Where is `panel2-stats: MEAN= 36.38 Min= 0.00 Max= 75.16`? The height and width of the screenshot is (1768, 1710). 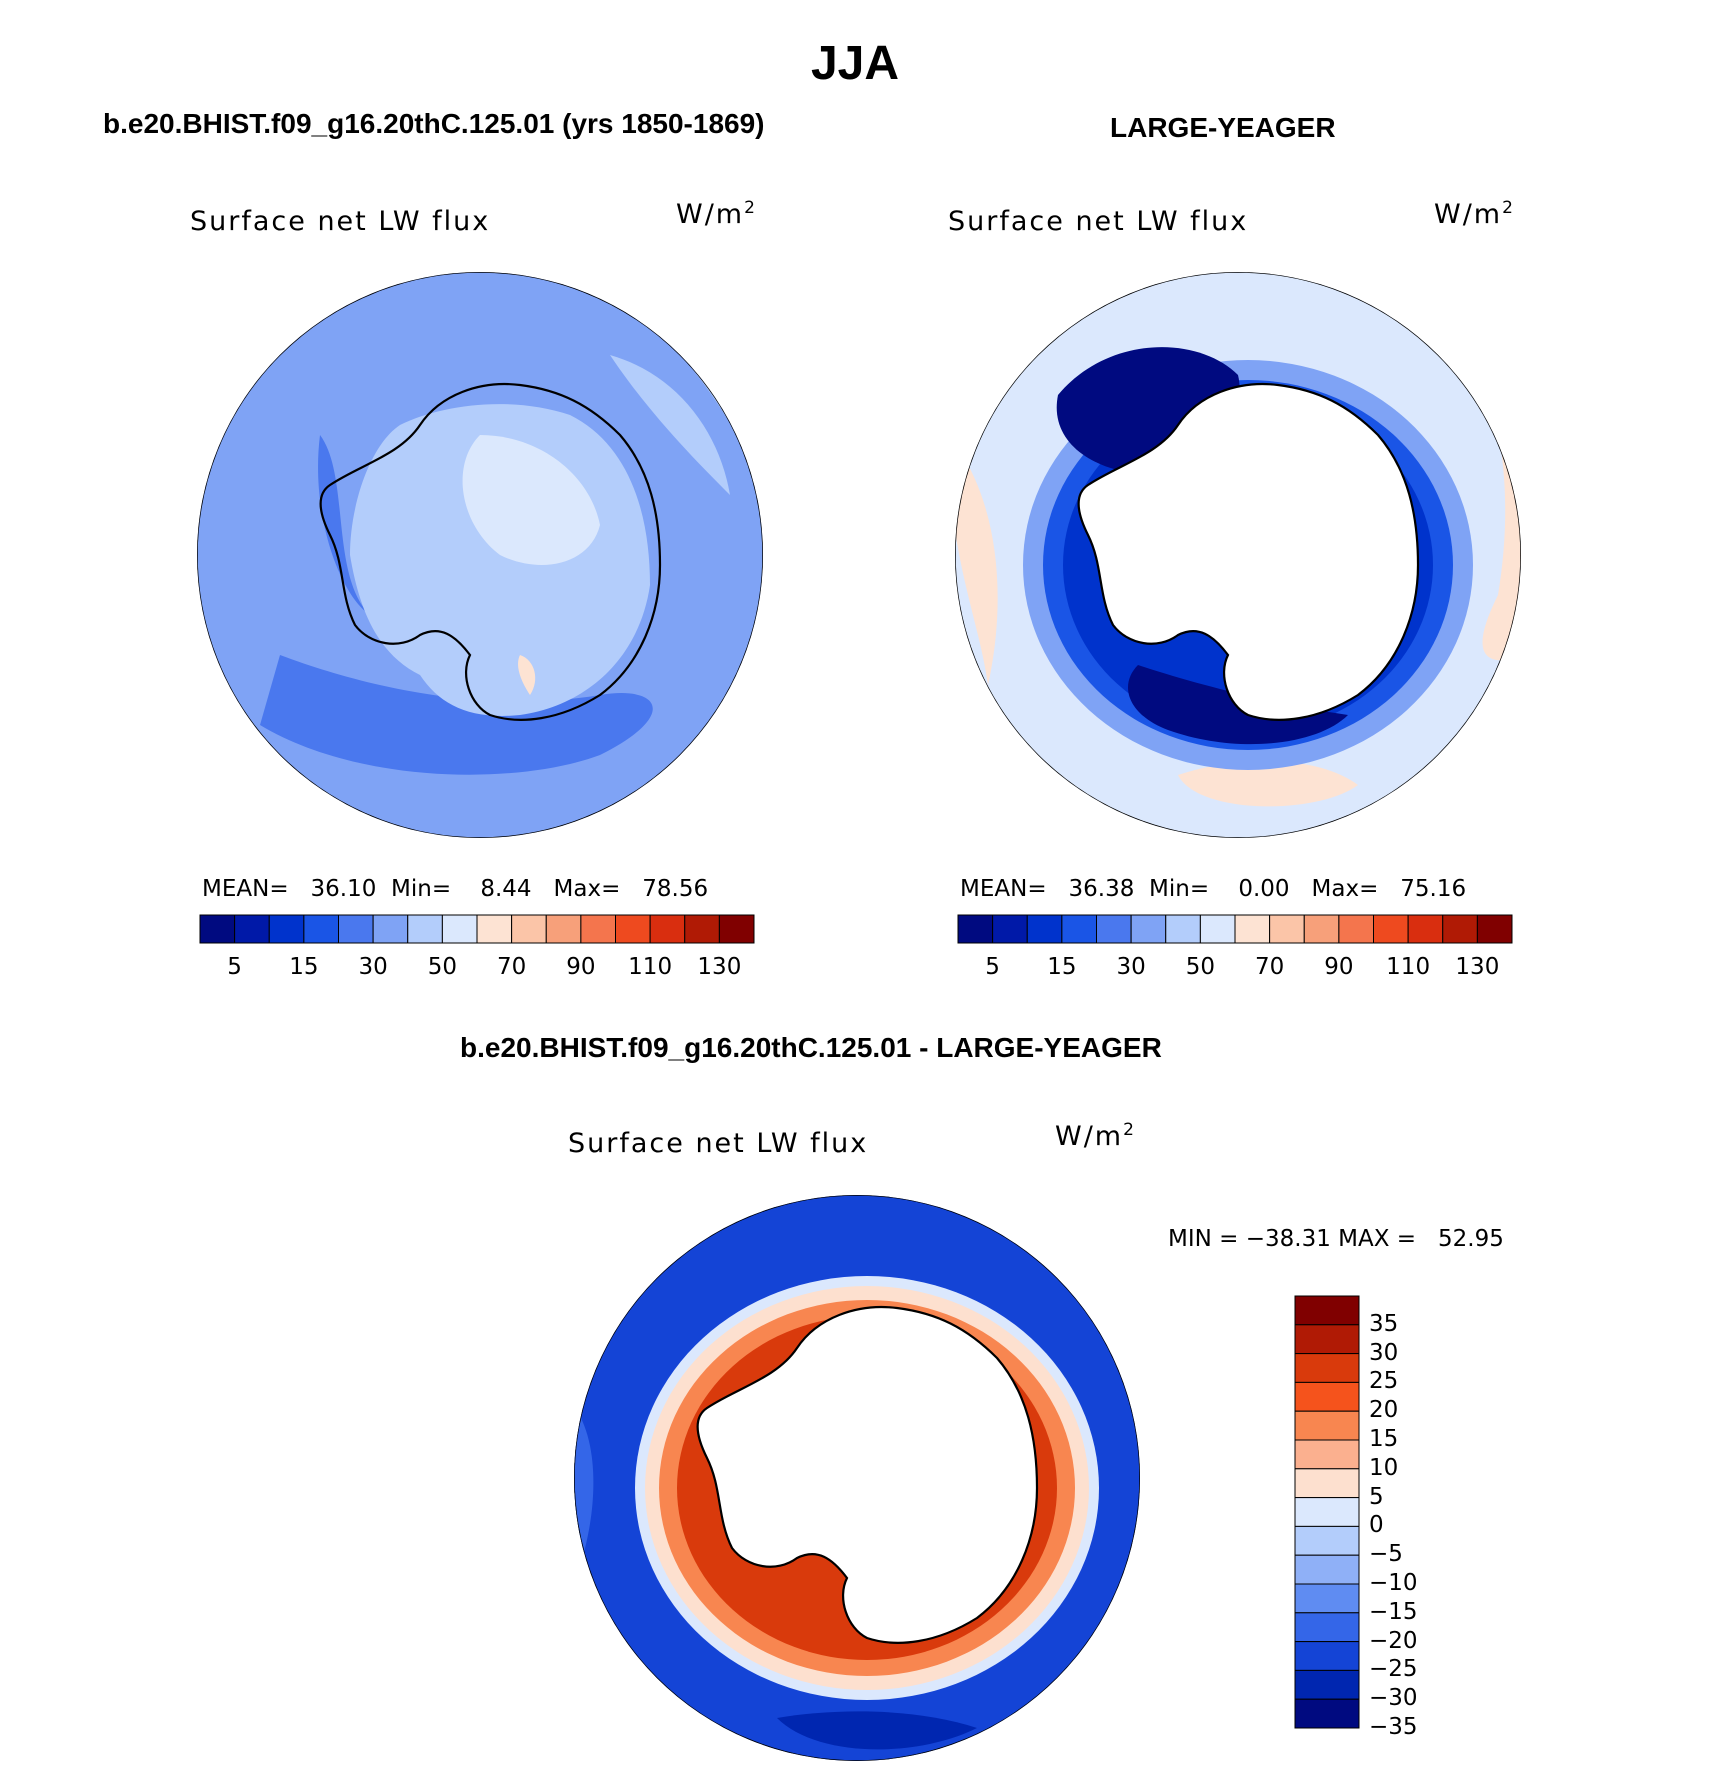 panel2-stats: MEAN= 36.38 Min= 0.00 Max= 75.16 is located at coordinates (1213, 889).